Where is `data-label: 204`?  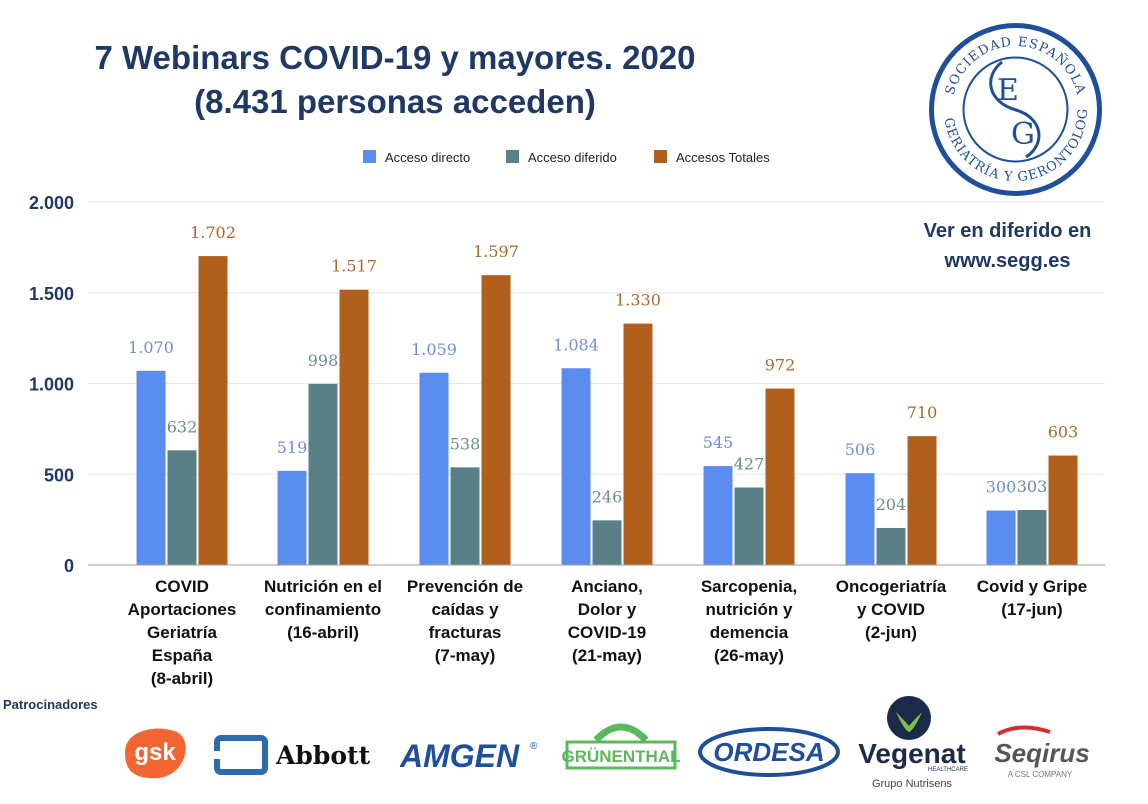
data-label: 204 is located at coordinates (891, 504).